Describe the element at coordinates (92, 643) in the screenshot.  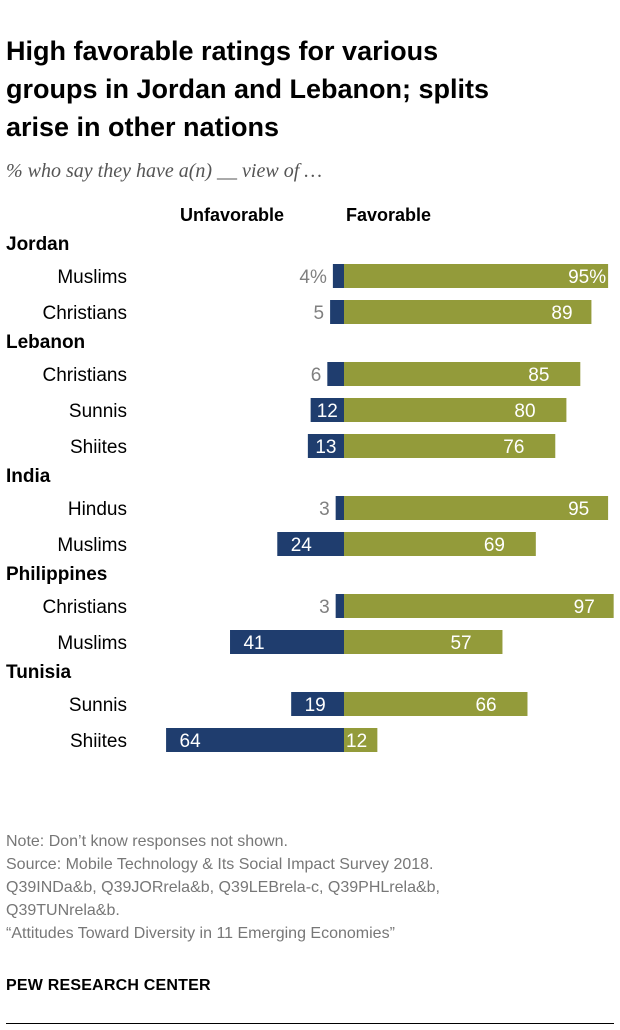
I see `row-label-philippines-muslims: Muslims` at that location.